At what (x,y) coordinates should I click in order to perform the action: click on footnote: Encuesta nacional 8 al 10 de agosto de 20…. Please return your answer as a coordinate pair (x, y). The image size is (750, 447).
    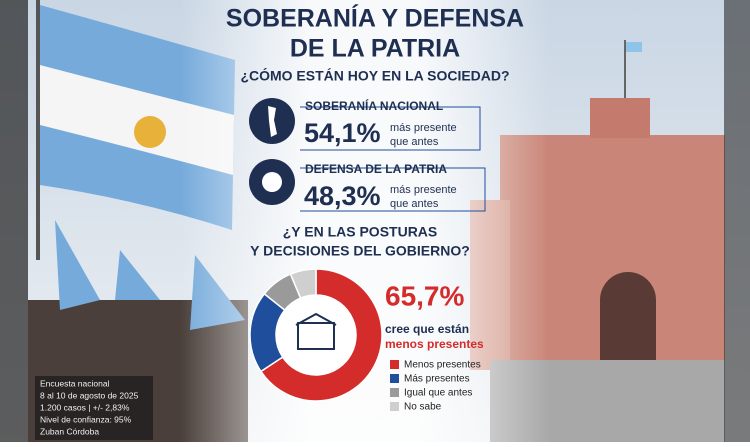
    Looking at the image, I should click on (89, 407).